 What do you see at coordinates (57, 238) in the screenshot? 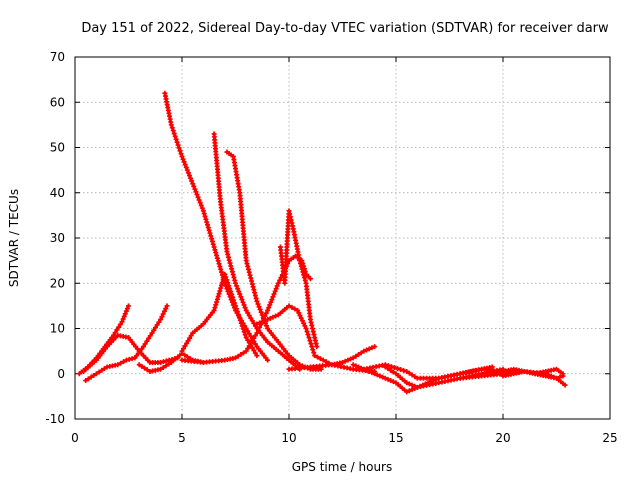
I see `y-tick-label: 30` at bounding box center [57, 238].